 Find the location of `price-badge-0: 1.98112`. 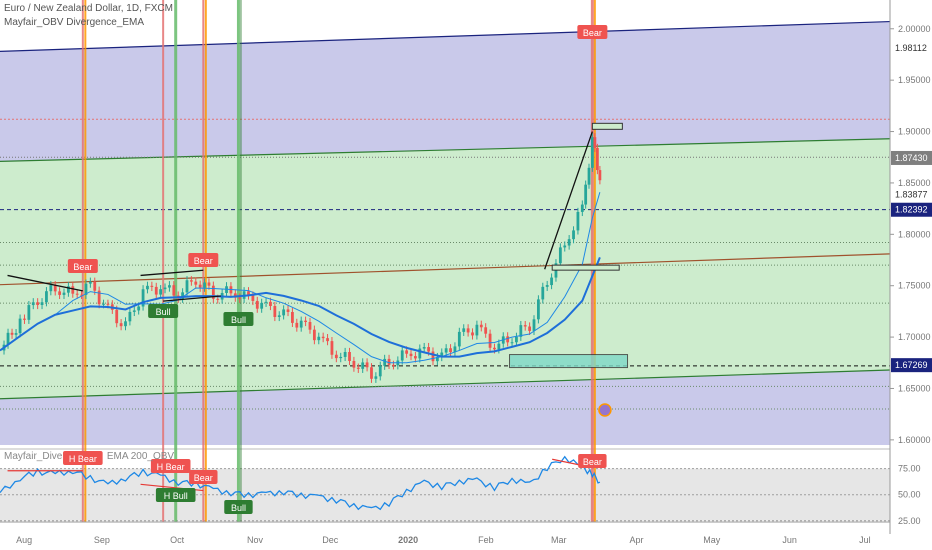

price-badge-0: 1.98112 is located at coordinates (911, 48).